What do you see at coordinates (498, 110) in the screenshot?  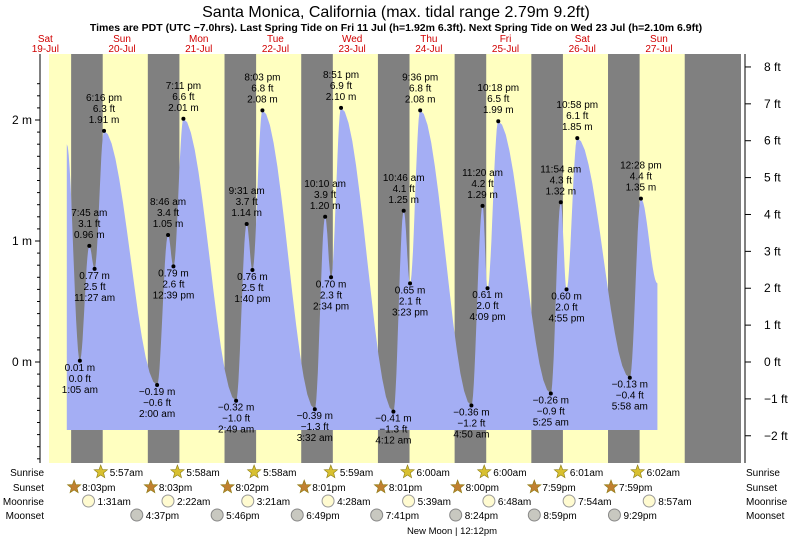 I see `tide-label: 1.99 m` at bounding box center [498, 110].